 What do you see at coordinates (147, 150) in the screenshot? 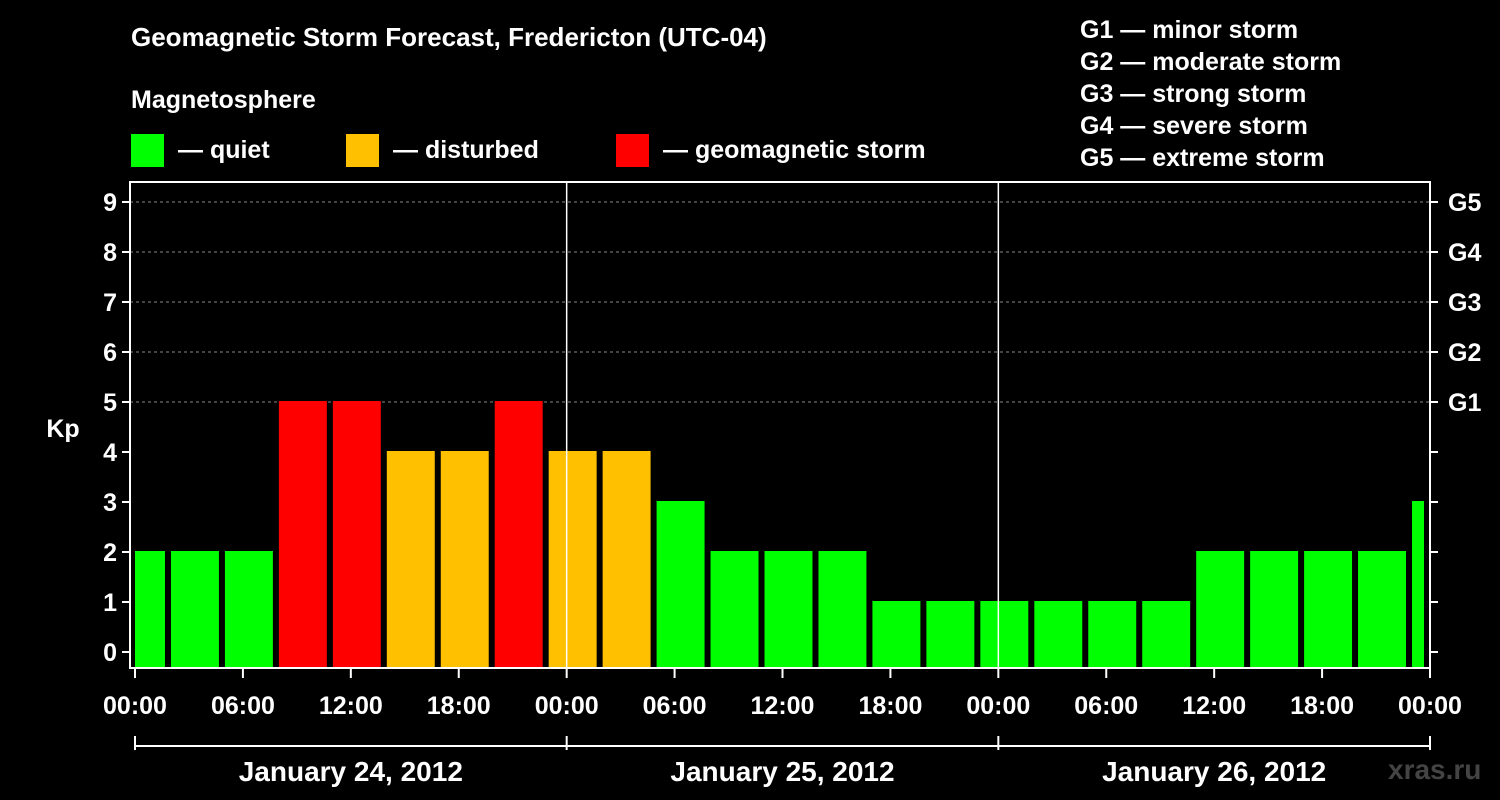
I see `legend-swatch-quiet` at bounding box center [147, 150].